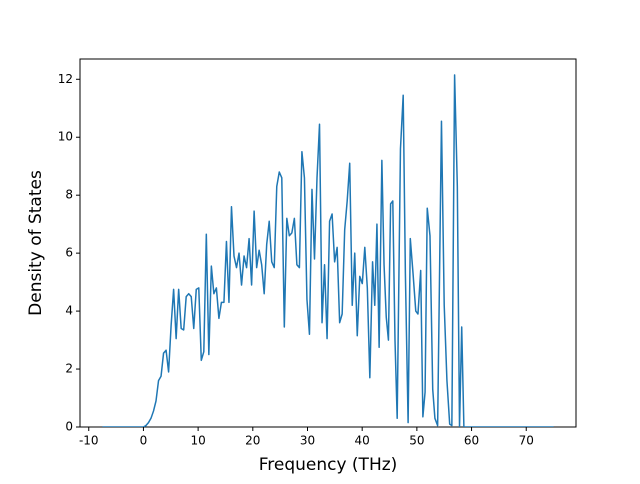  I want to click on x-tick-label: 30, so click(307, 441).